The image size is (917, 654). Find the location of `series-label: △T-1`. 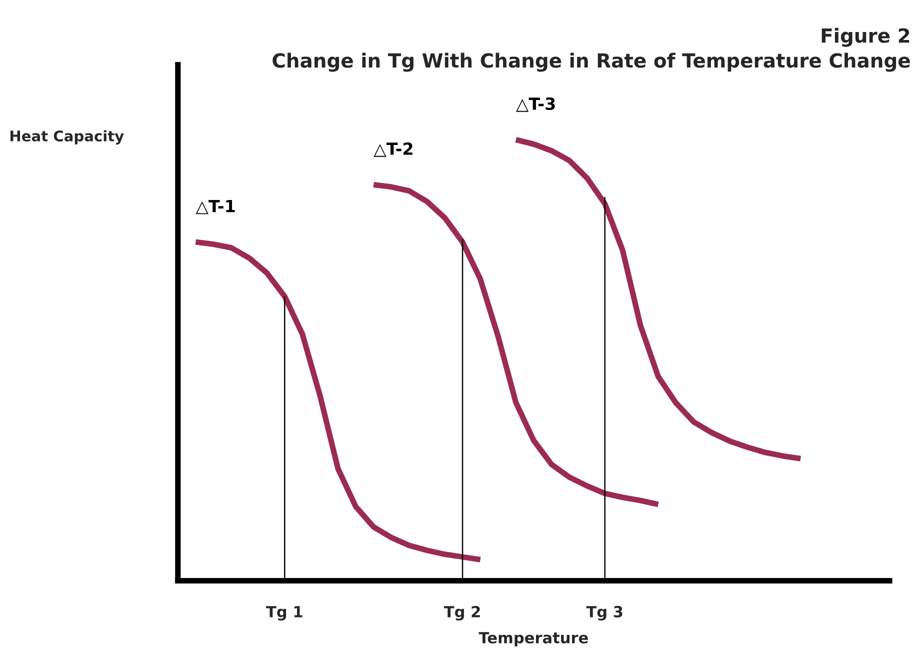

series-label: △T-1 is located at coordinates (215, 207).